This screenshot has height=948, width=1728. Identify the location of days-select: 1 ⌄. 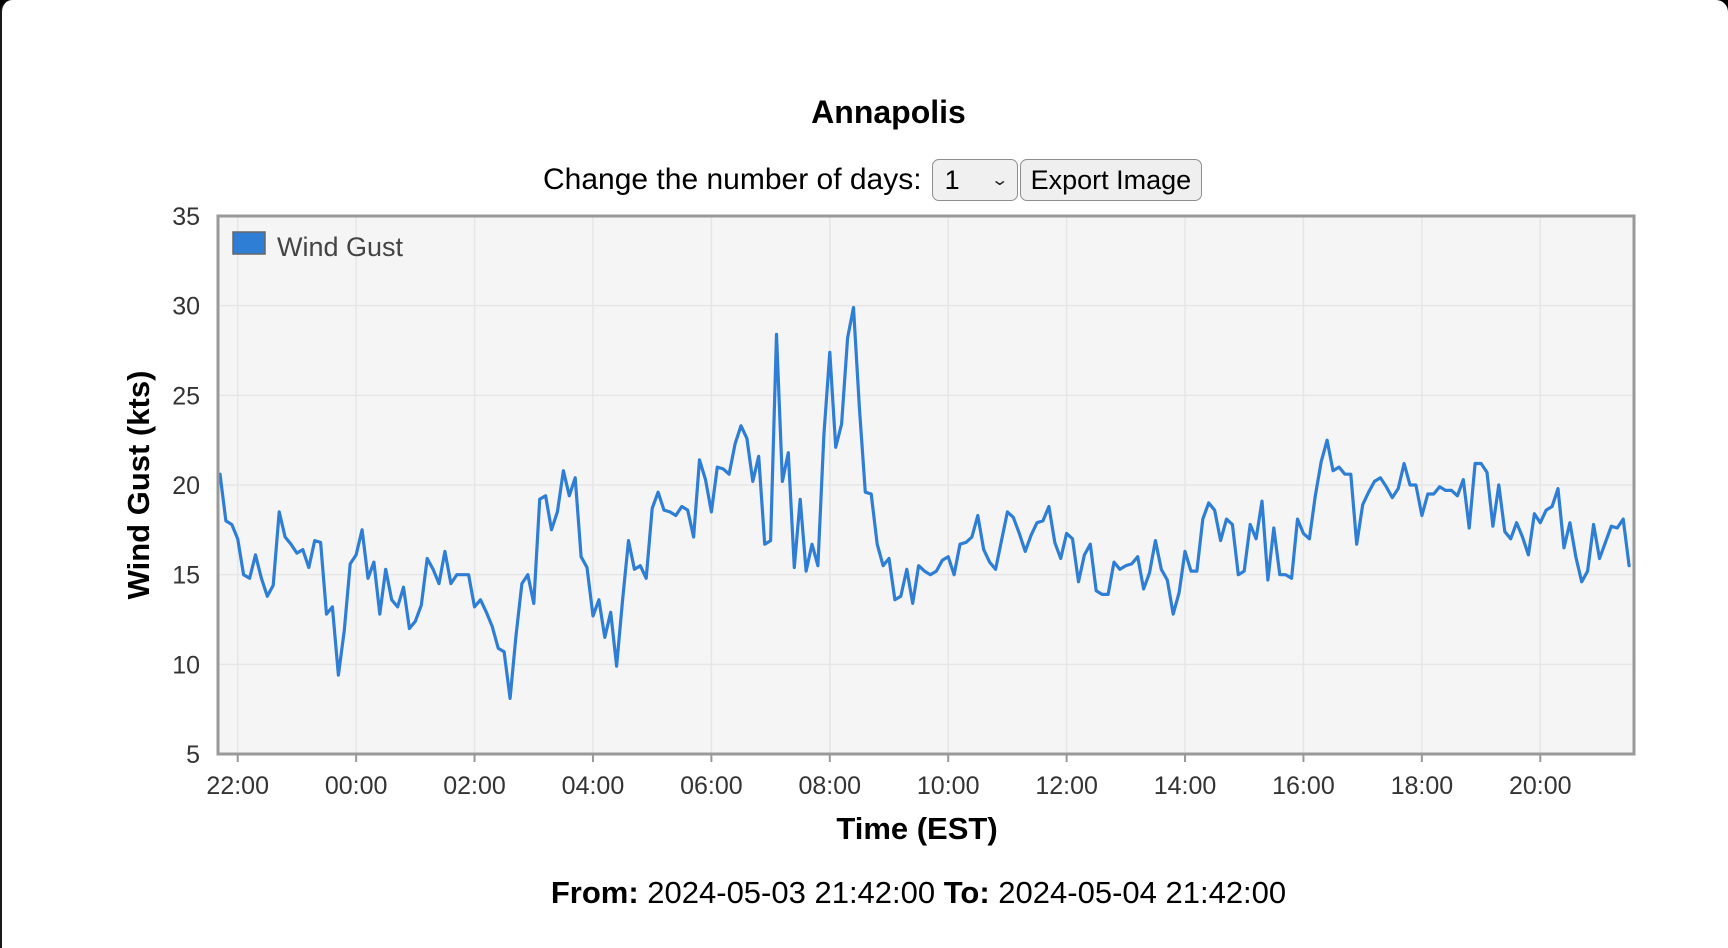
(974, 180).